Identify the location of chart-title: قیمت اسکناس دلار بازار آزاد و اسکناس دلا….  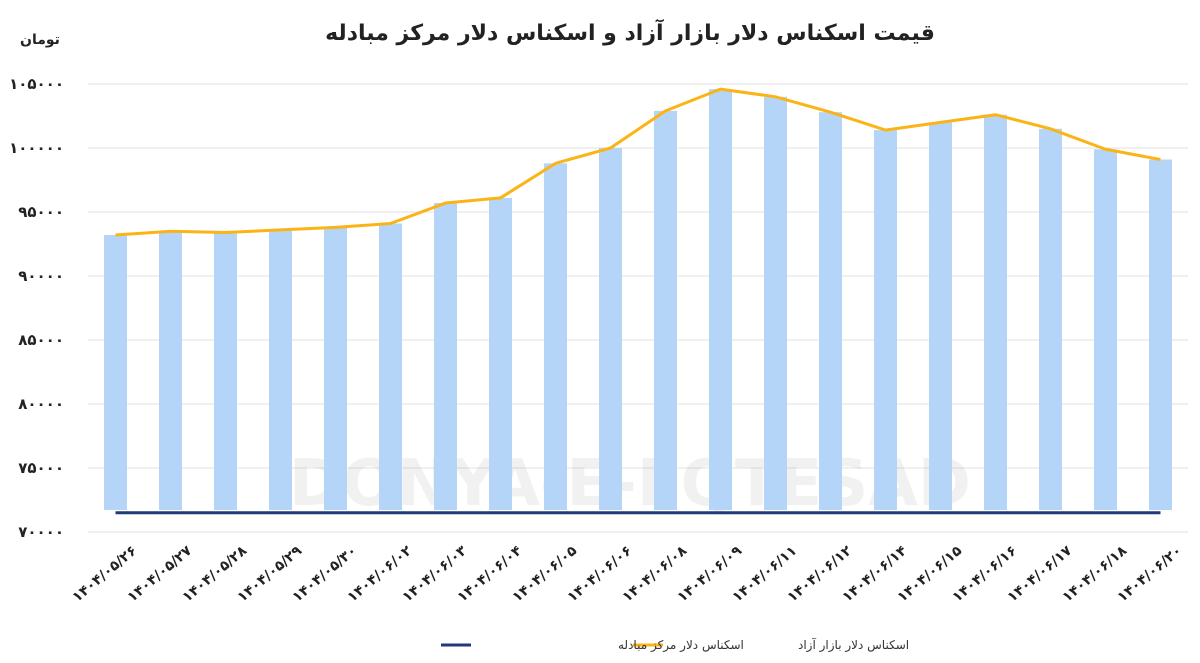
(630, 32).